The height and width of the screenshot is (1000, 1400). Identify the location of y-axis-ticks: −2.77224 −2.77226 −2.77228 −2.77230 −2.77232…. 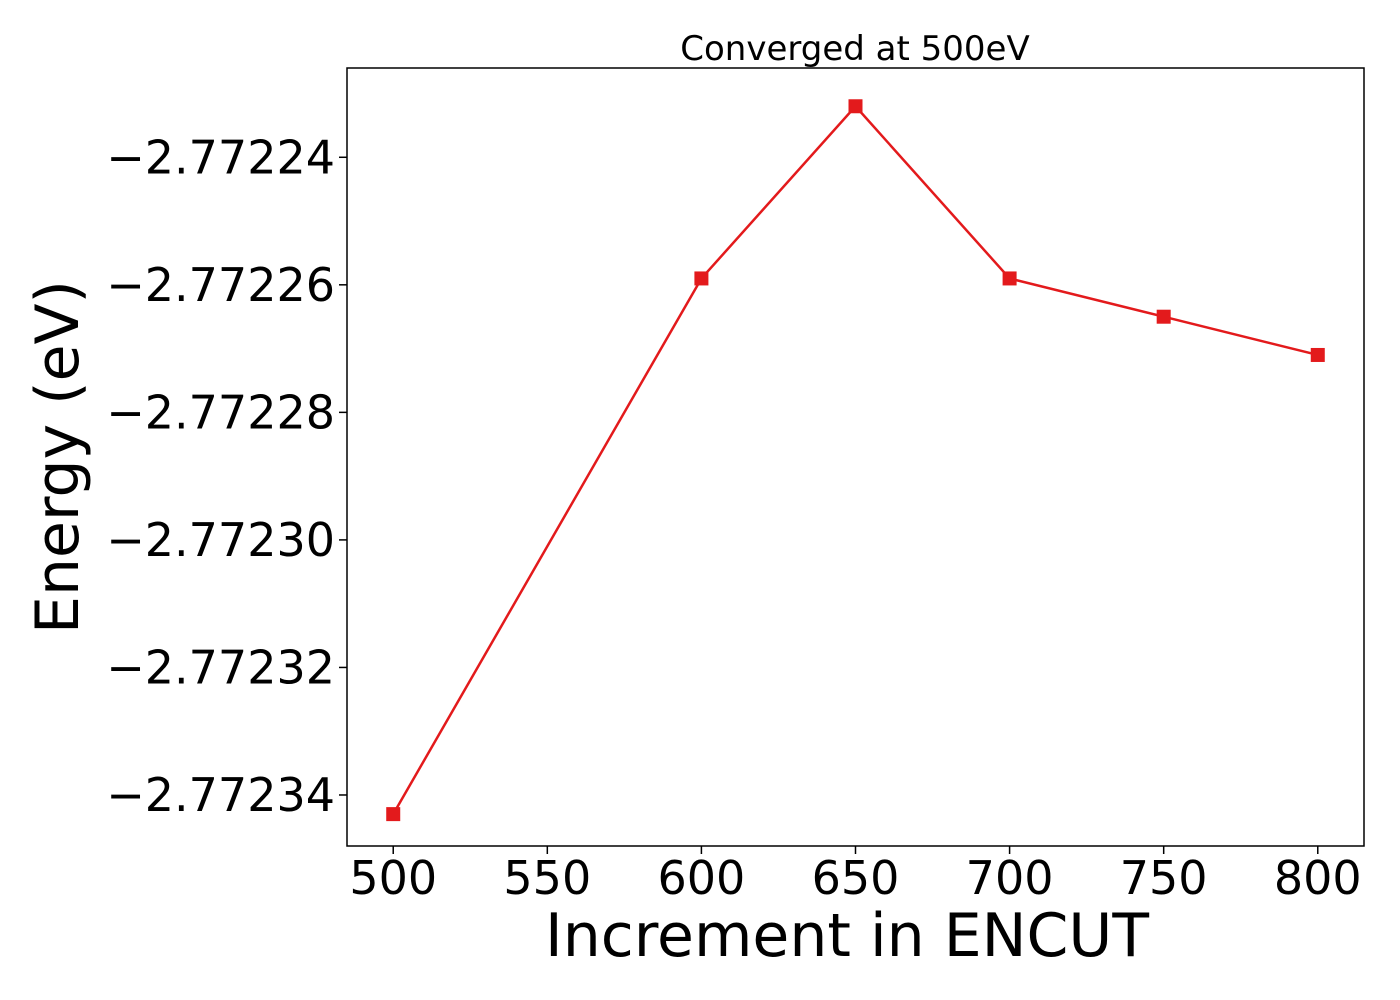
(226, 476).